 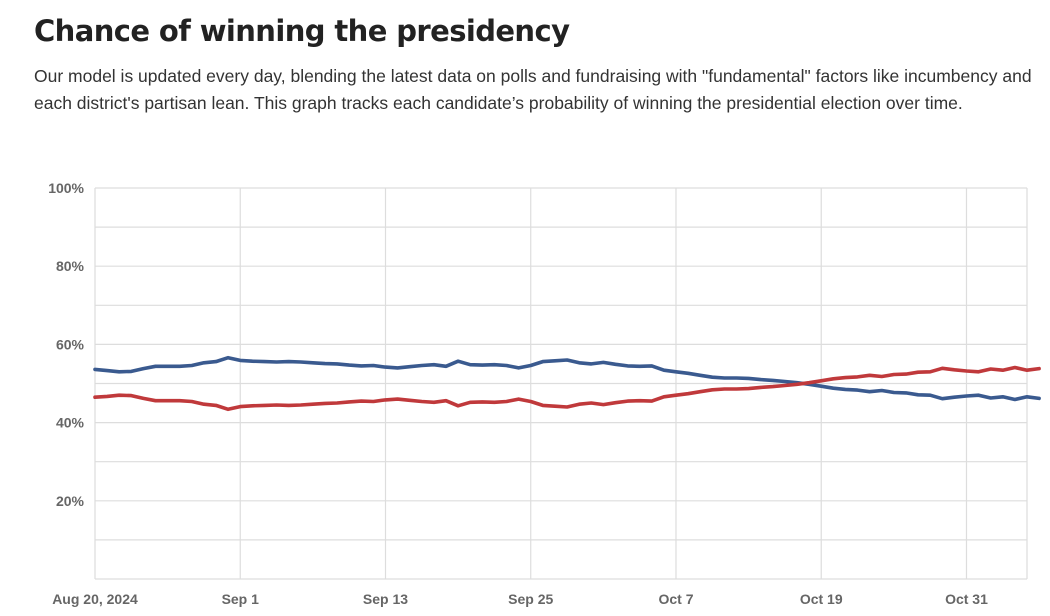 I want to click on y-tick-label: 60%, so click(x=70, y=344).